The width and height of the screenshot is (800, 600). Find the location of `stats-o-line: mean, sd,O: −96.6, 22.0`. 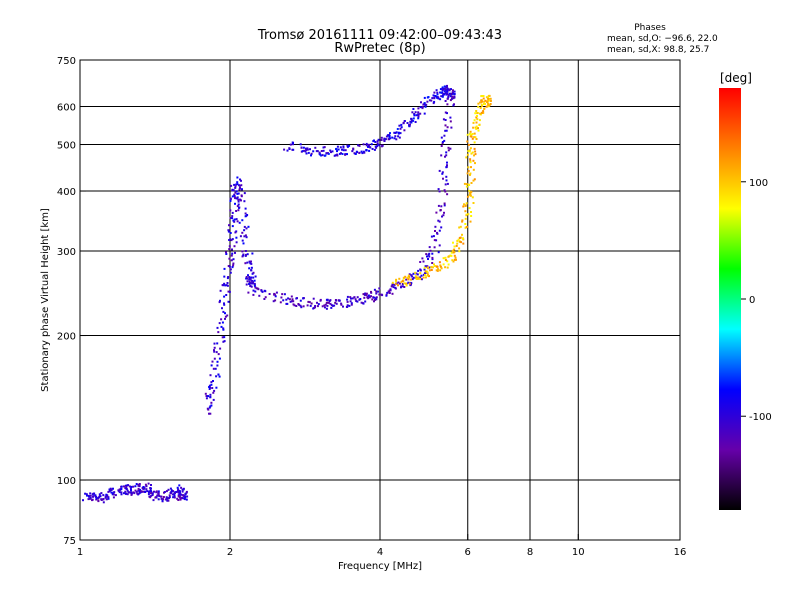

stats-o-line: mean, sd,O: −96.6, 22.0 is located at coordinates (662, 39).